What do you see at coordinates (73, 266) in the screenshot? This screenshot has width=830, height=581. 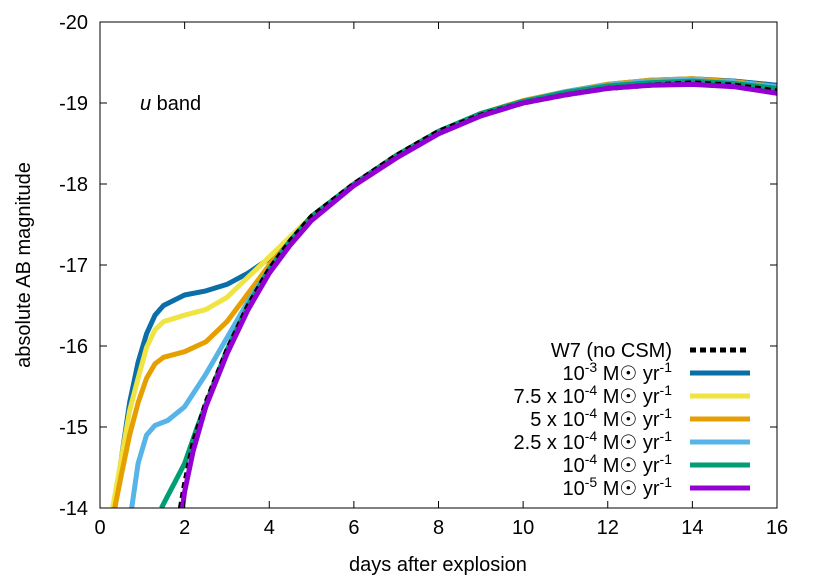 I see `y-tick-label: -17` at bounding box center [73, 266].